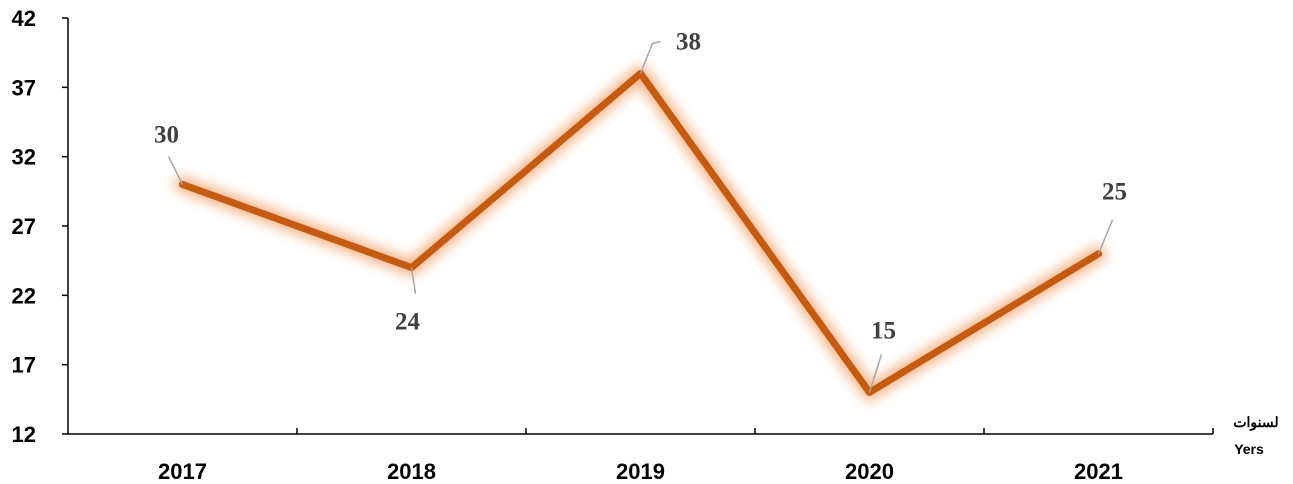  What do you see at coordinates (1249, 449) in the screenshot?
I see `x-axis-title-en: Yers` at bounding box center [1249, 449].